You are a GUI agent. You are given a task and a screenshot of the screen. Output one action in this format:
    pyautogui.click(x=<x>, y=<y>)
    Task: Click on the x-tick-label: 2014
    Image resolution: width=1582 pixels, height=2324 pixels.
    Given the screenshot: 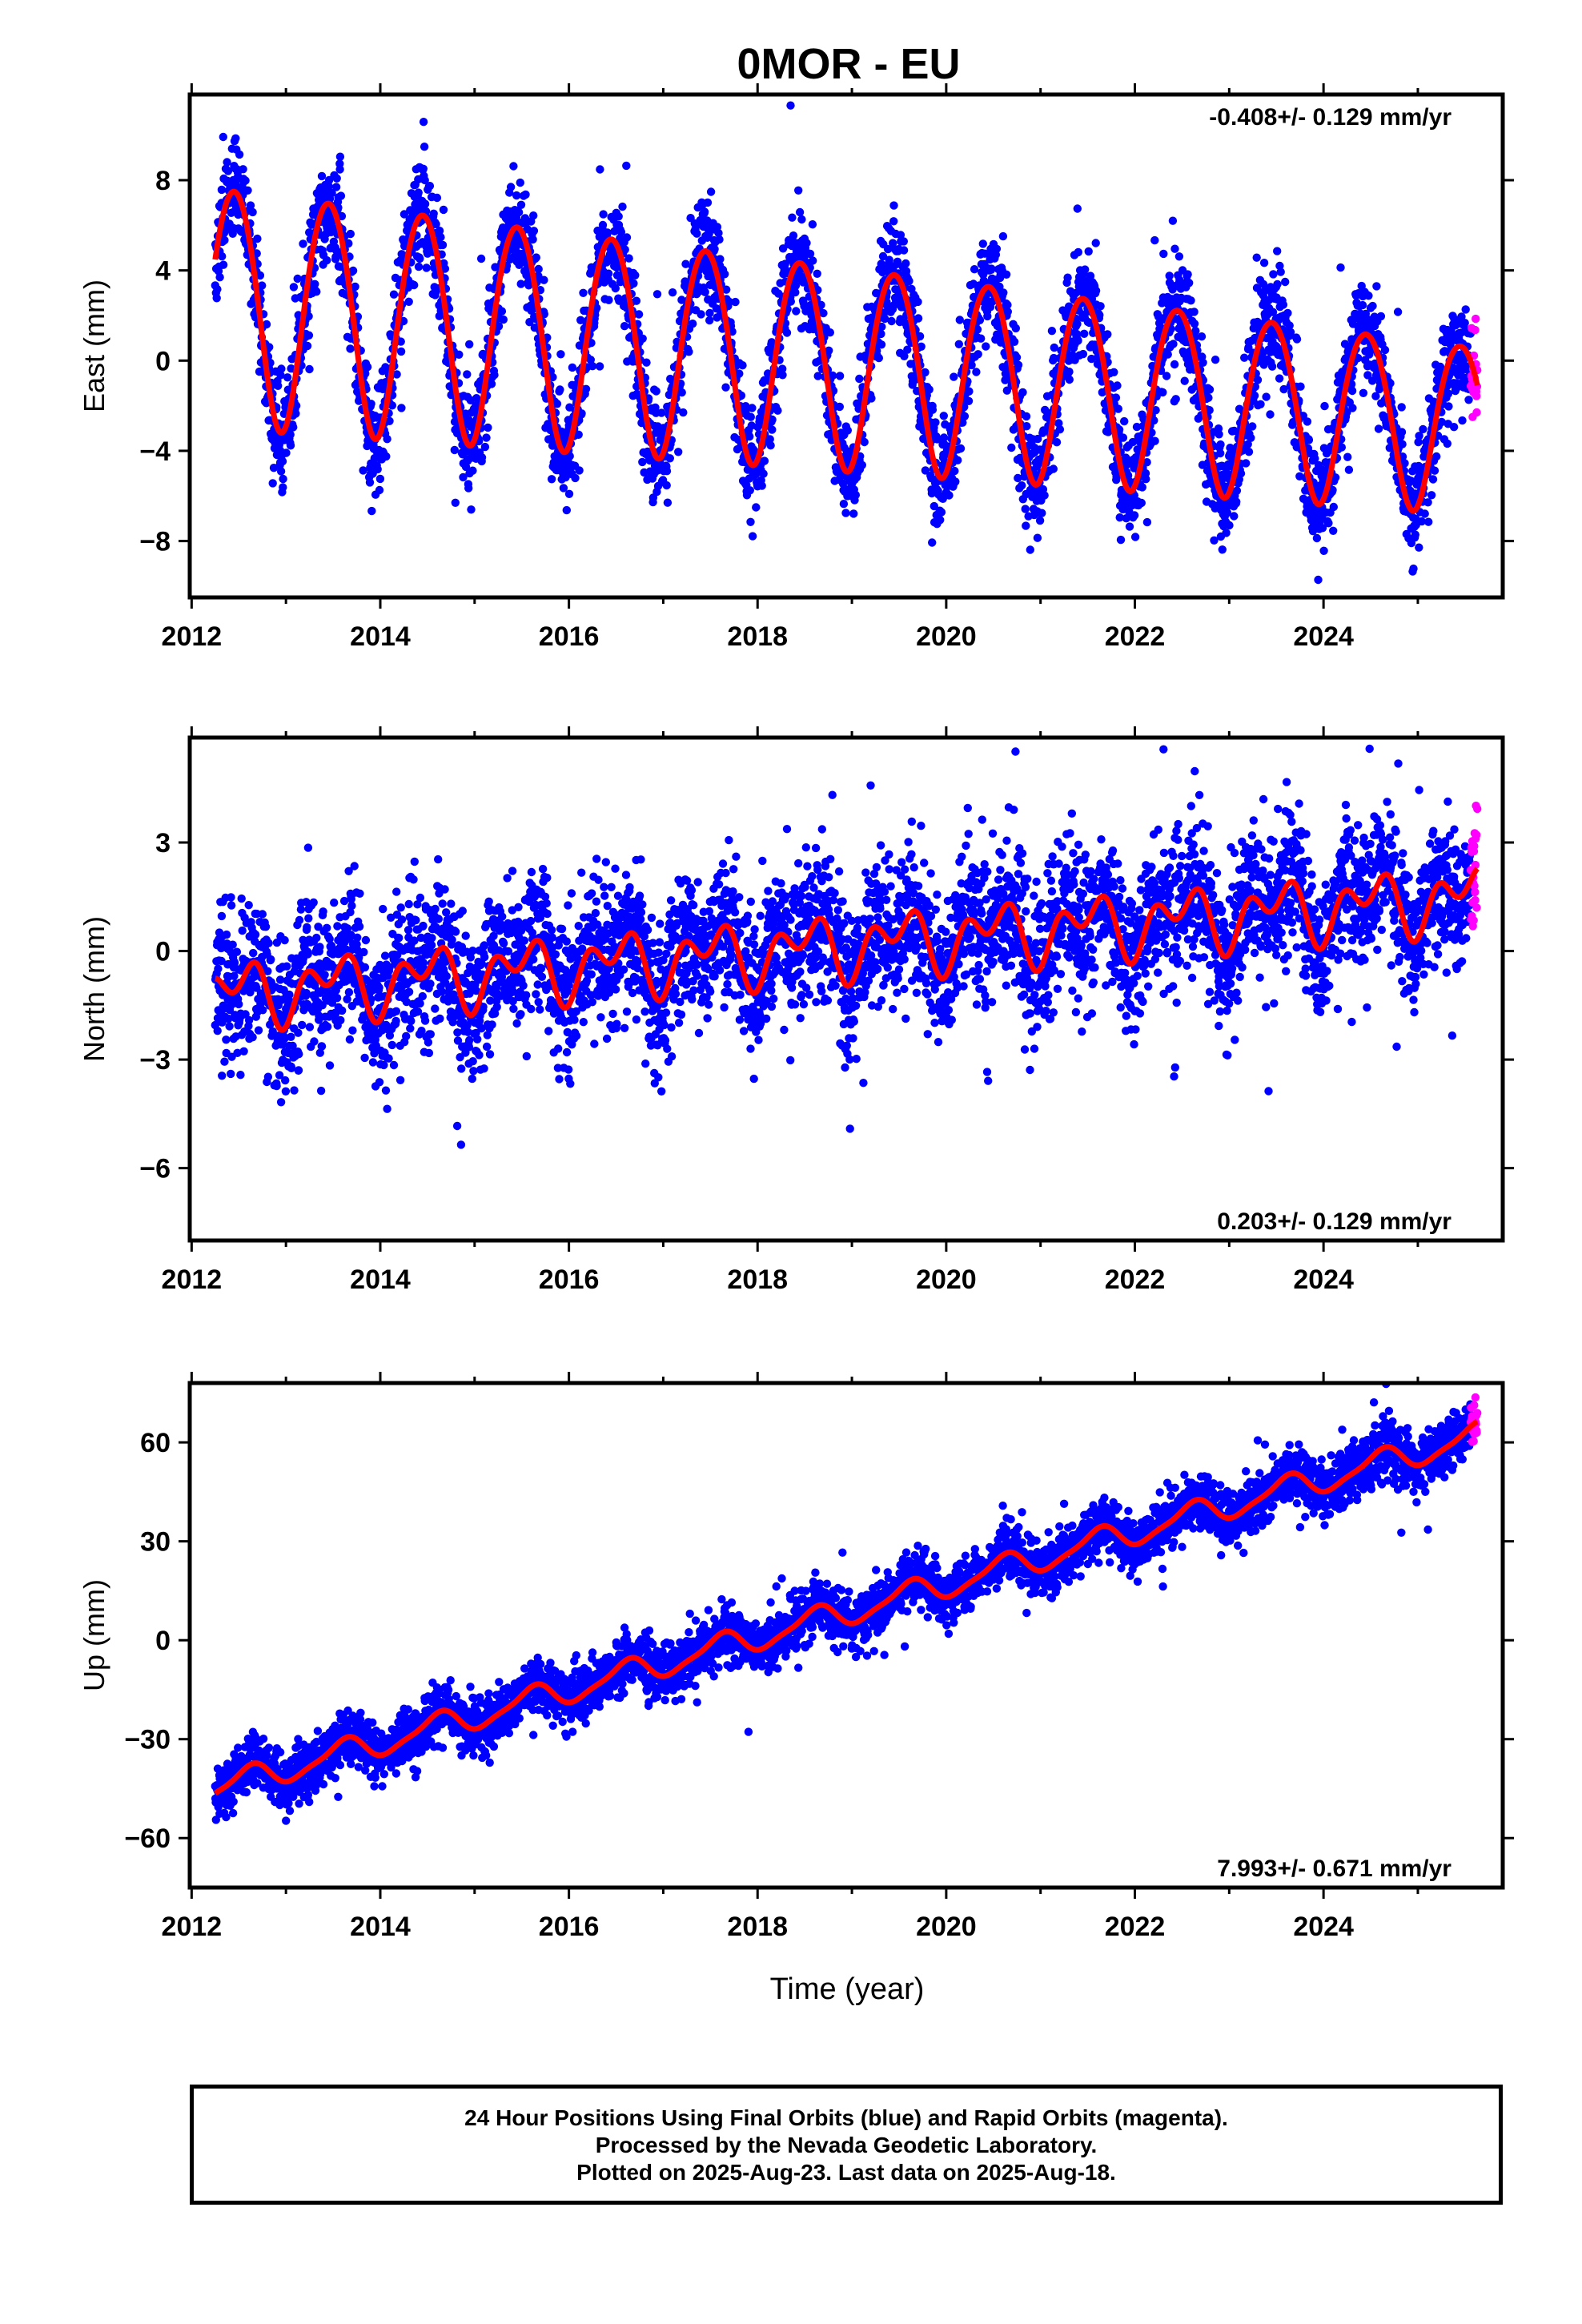 What is the action you would take?
    pyautogui.click(x=380, y=636)
    